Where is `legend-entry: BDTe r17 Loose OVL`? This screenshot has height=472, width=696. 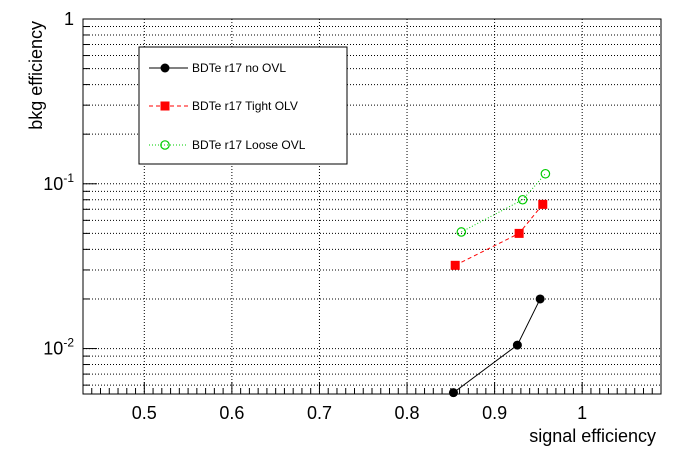 legend-entry: BDTe r17 Loose OVL is located at coordinates (227, 145).